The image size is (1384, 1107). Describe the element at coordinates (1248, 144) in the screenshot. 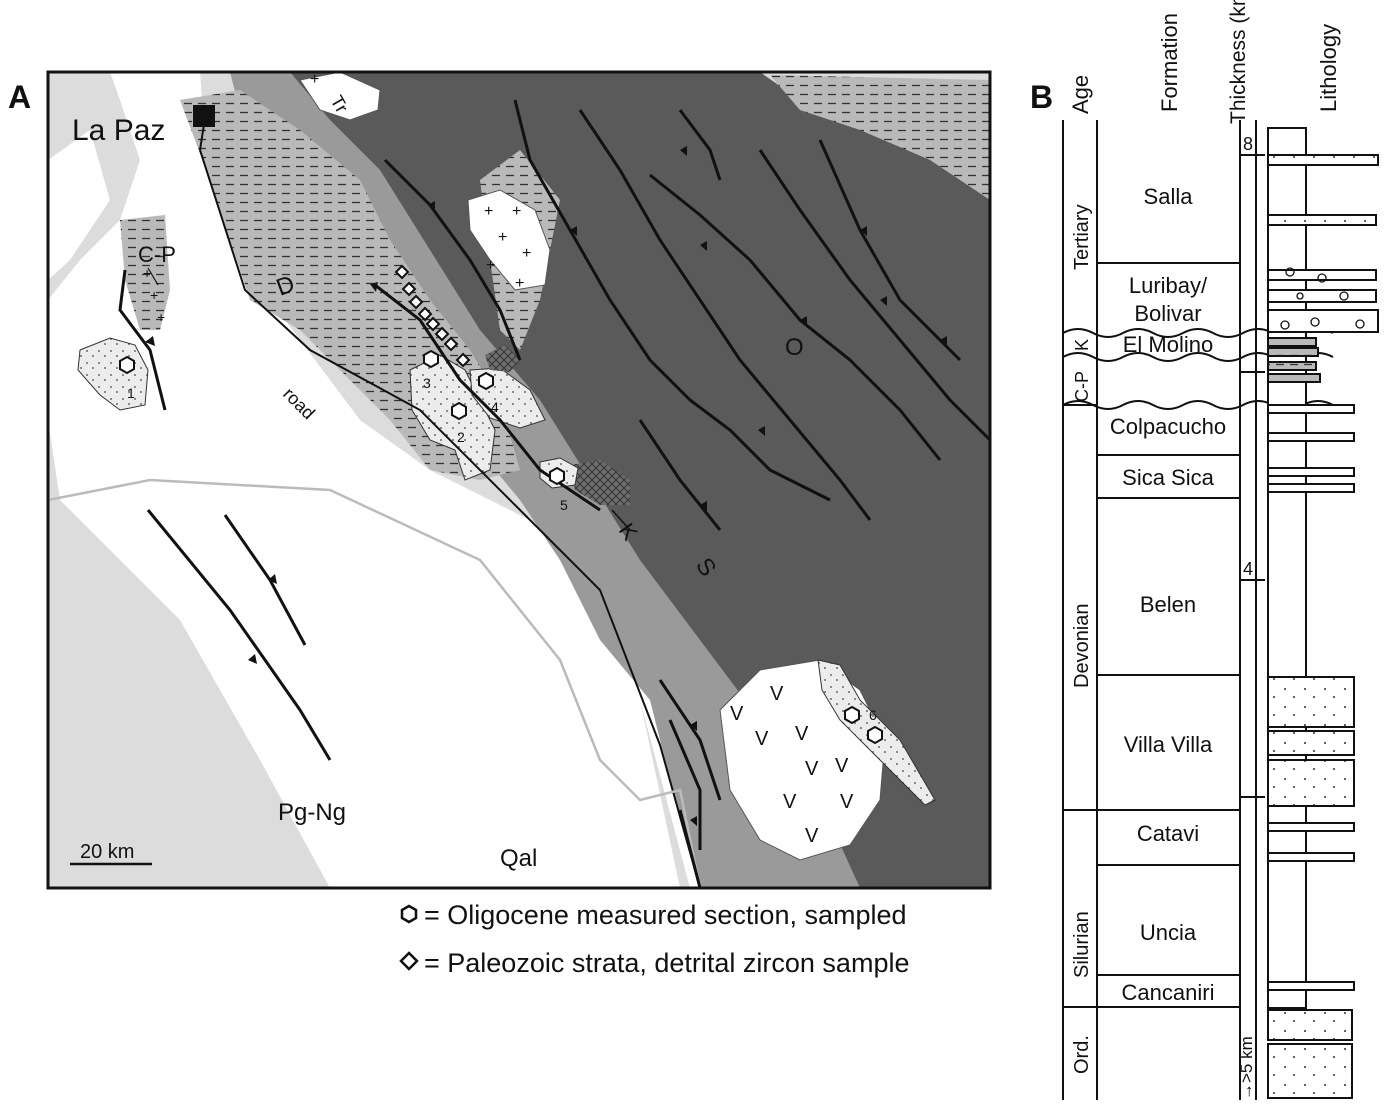

I see `thickness-mark-8: 8` at that location.